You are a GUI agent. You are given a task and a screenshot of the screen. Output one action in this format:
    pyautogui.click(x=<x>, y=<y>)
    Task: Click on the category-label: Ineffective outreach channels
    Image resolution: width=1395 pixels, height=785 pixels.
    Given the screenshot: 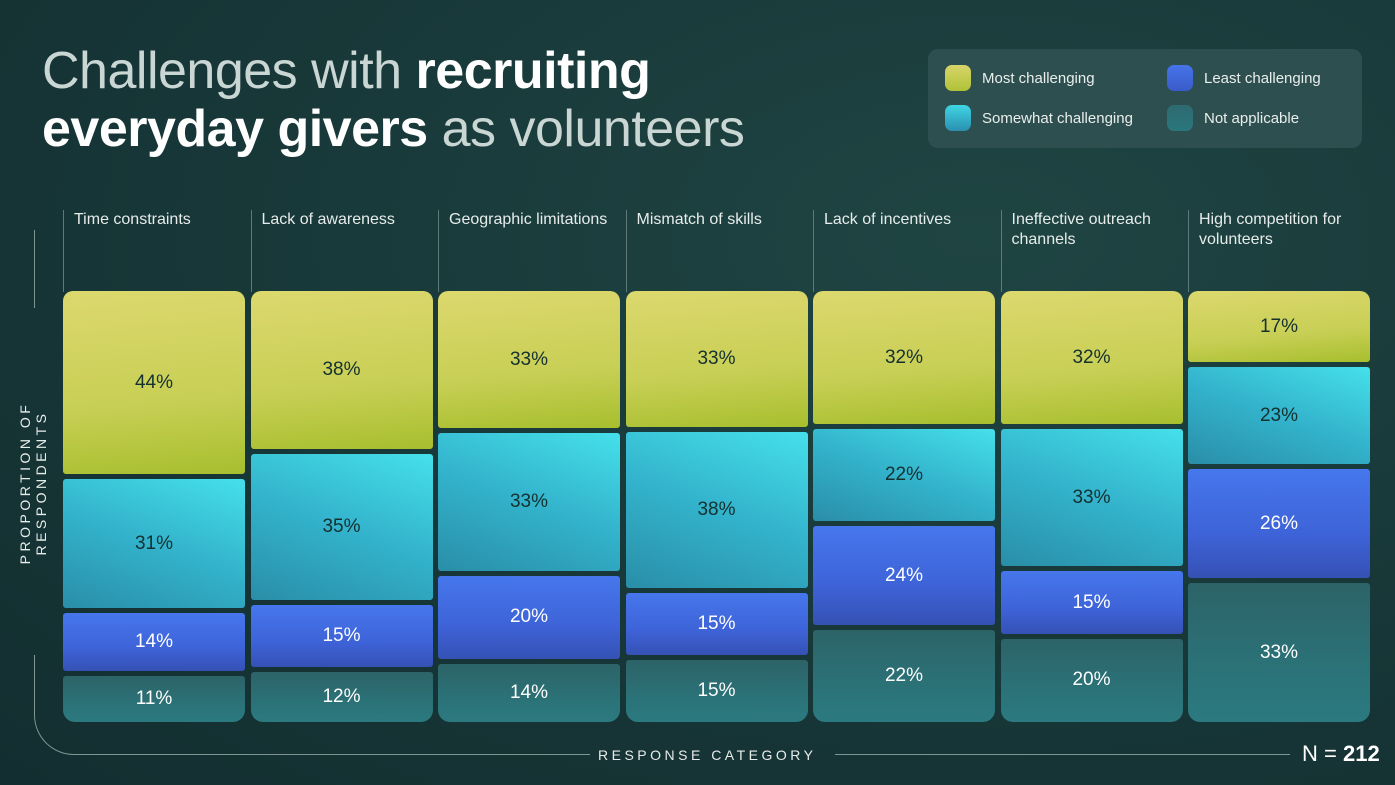 What is the action you would take?
    pyautogui.click(x=1091, y=251)
    